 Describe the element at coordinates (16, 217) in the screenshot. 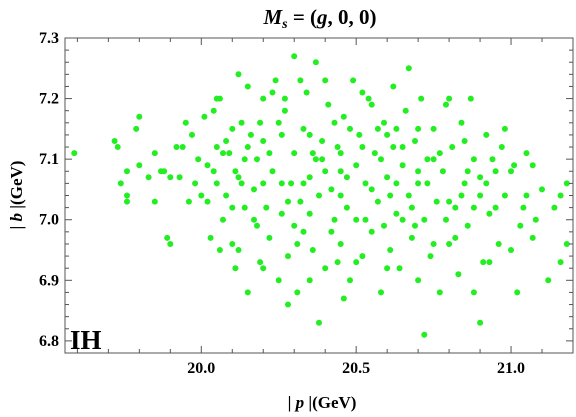

I see `ylabel-var: b` at that location.